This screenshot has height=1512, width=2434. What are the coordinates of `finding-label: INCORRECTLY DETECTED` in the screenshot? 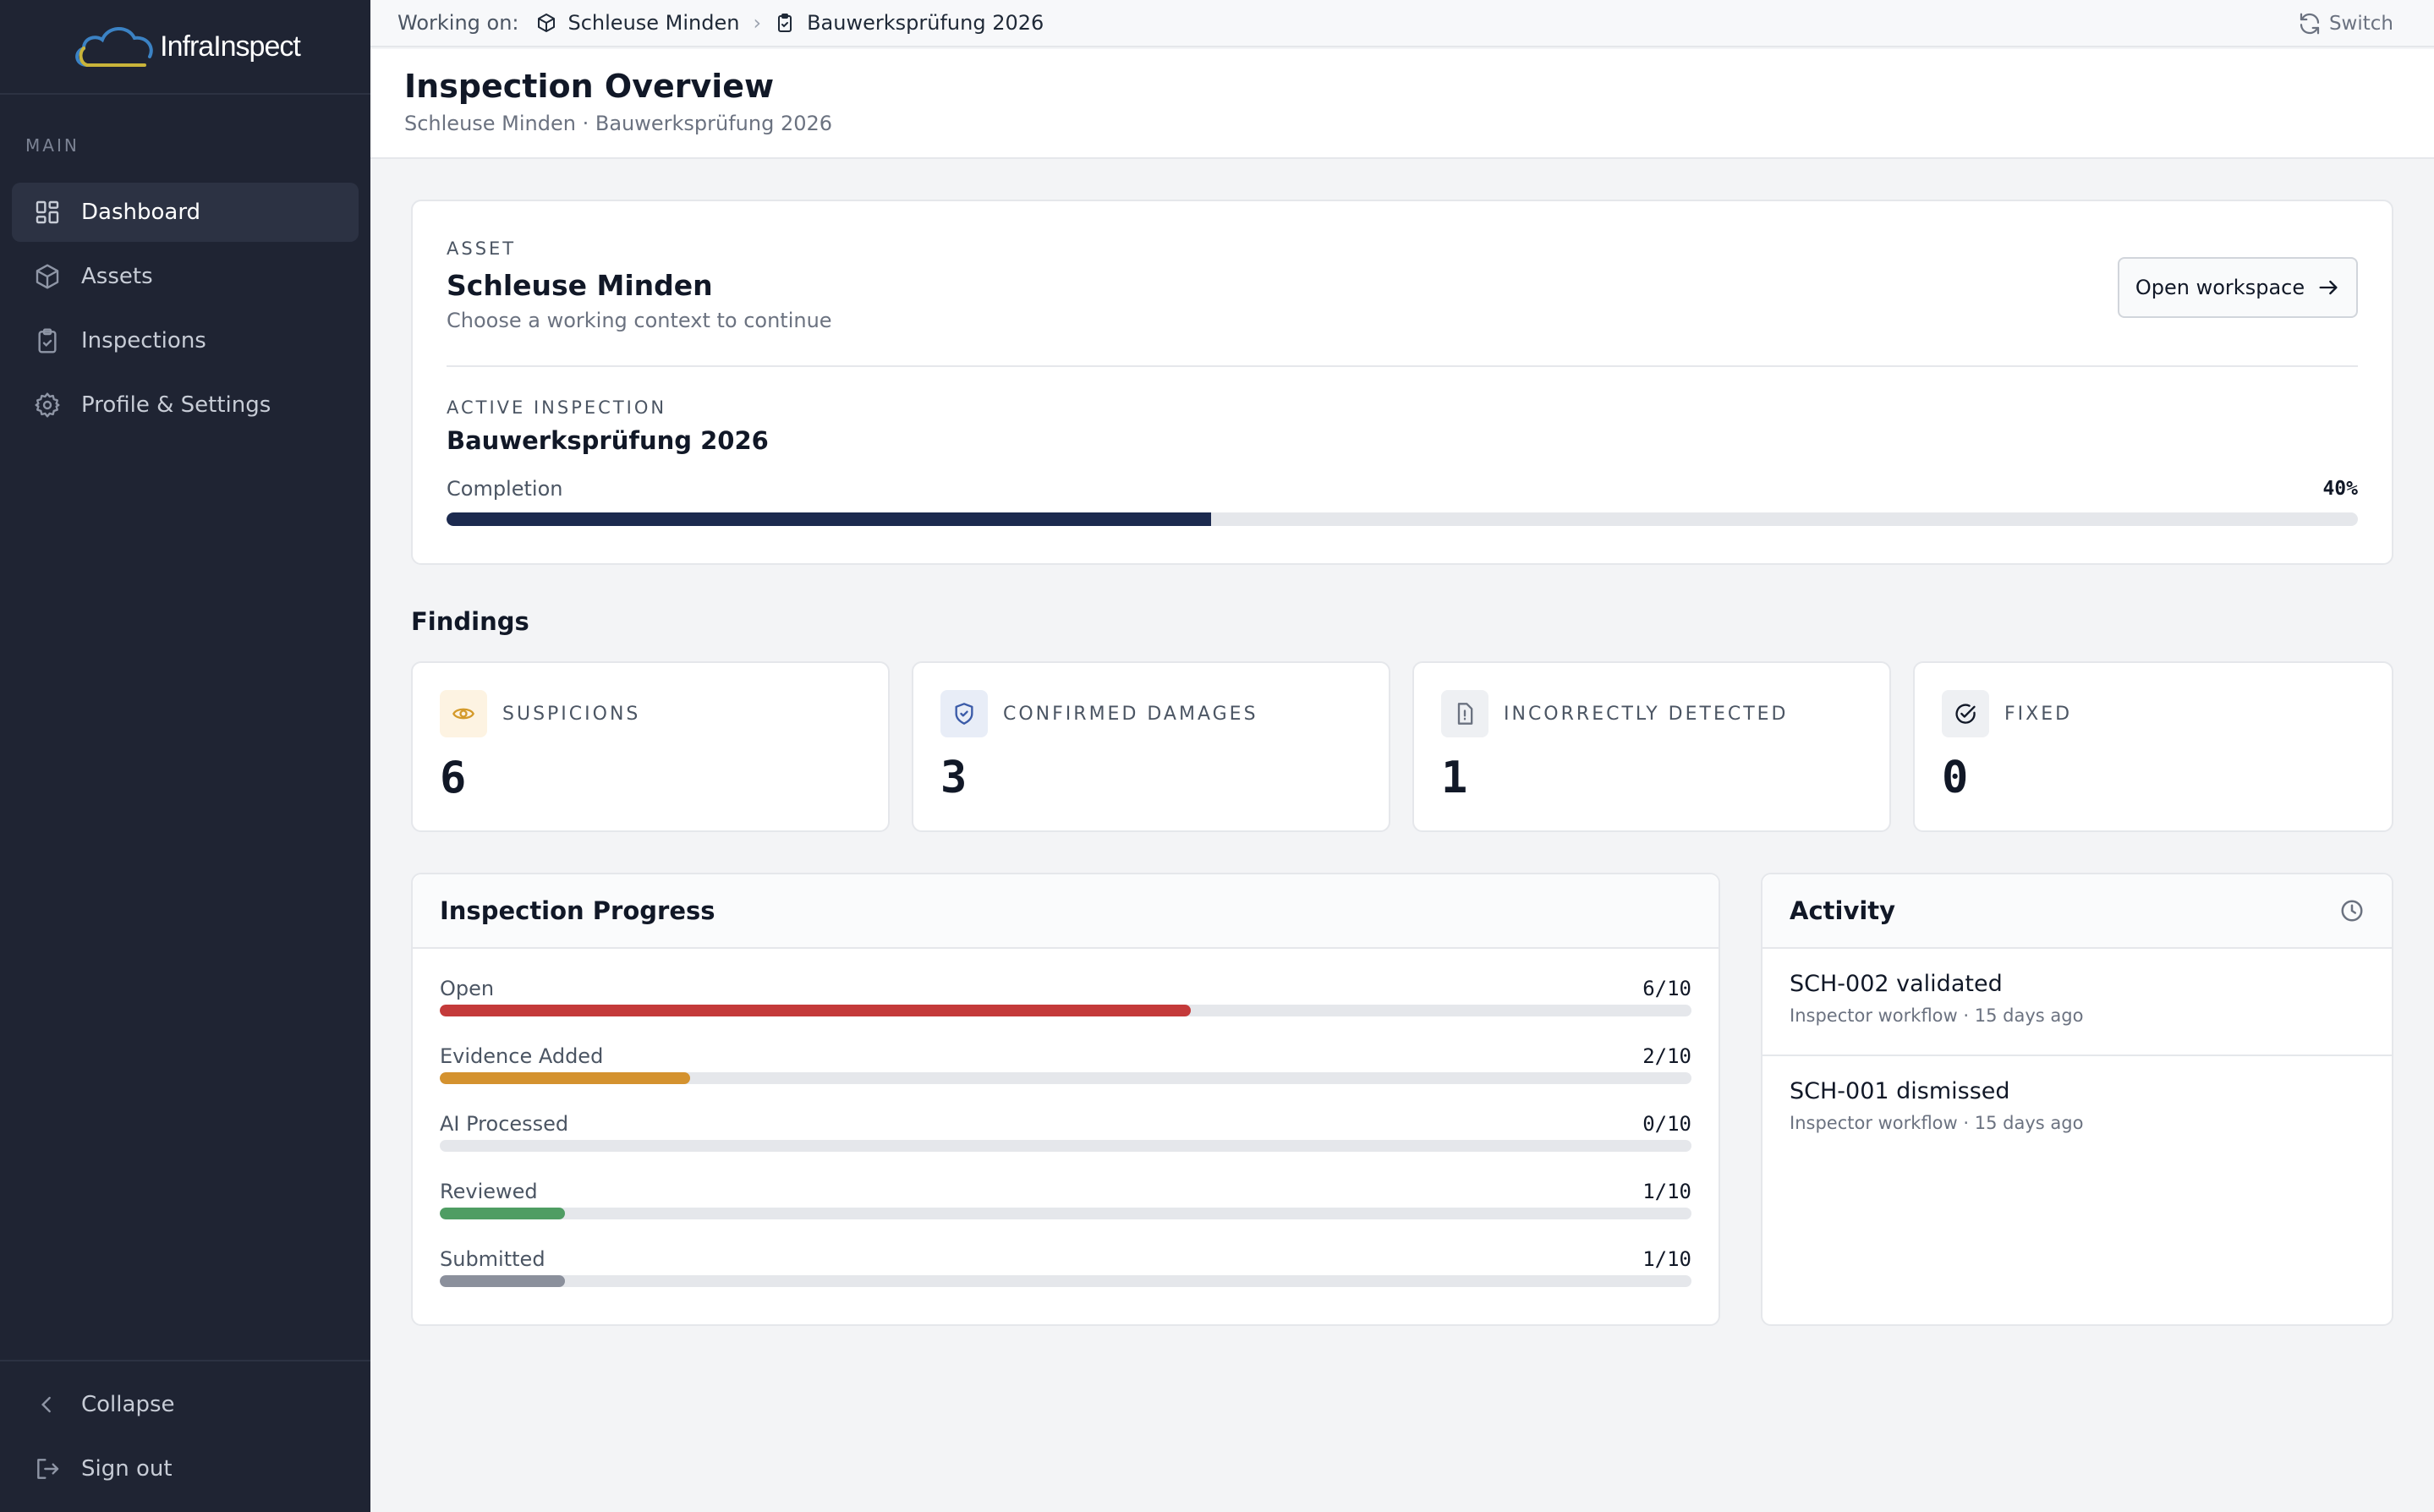 It's located at (1646, 714).